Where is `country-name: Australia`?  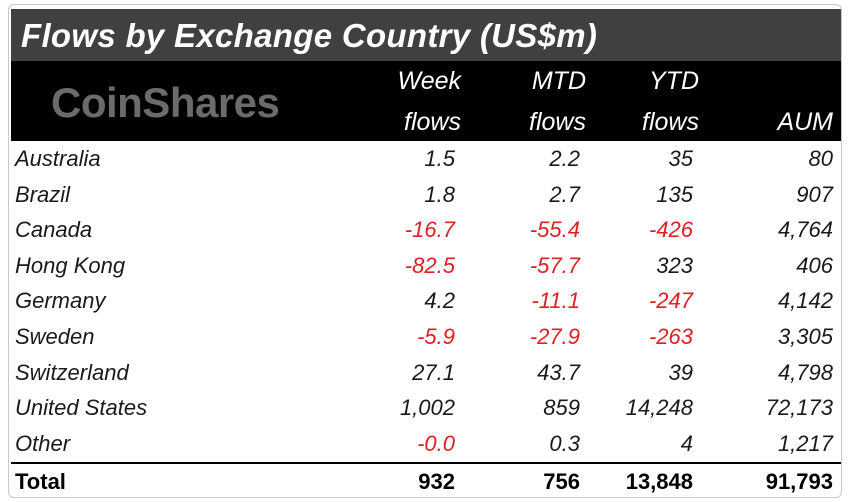 country-name: Australia is located at coordinates (58, 158).